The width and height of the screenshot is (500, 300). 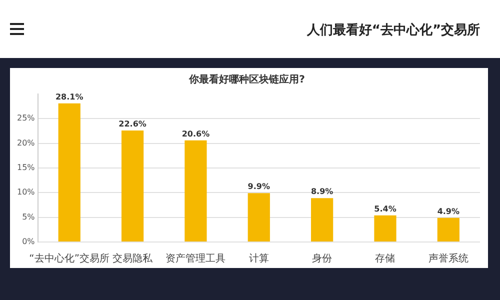 What do you see at coordinates (26, 167) in the screenshot?
I see `y-tick-label: 15%` at bounding box center [26, 167].